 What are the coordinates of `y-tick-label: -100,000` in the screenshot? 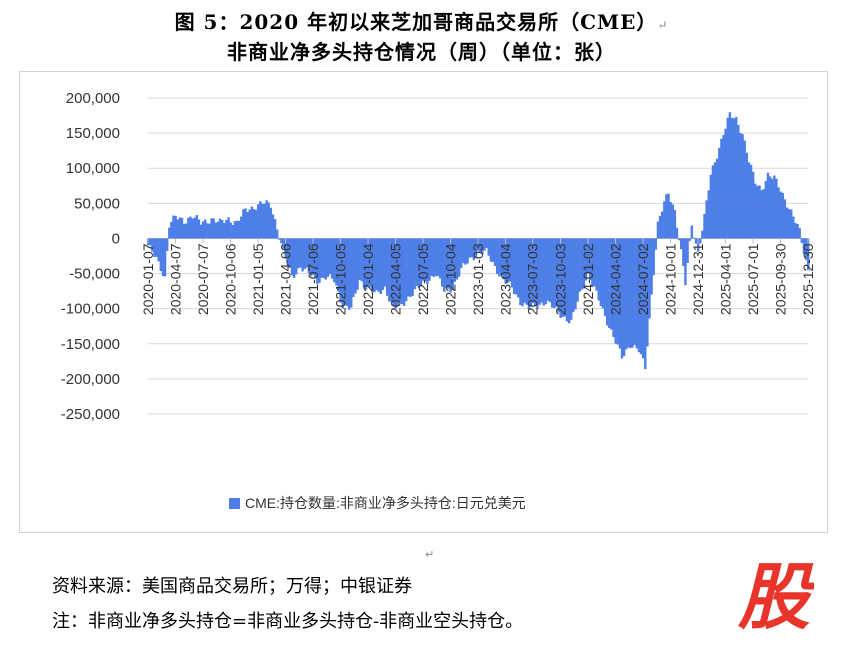 It's located at (90, 309).